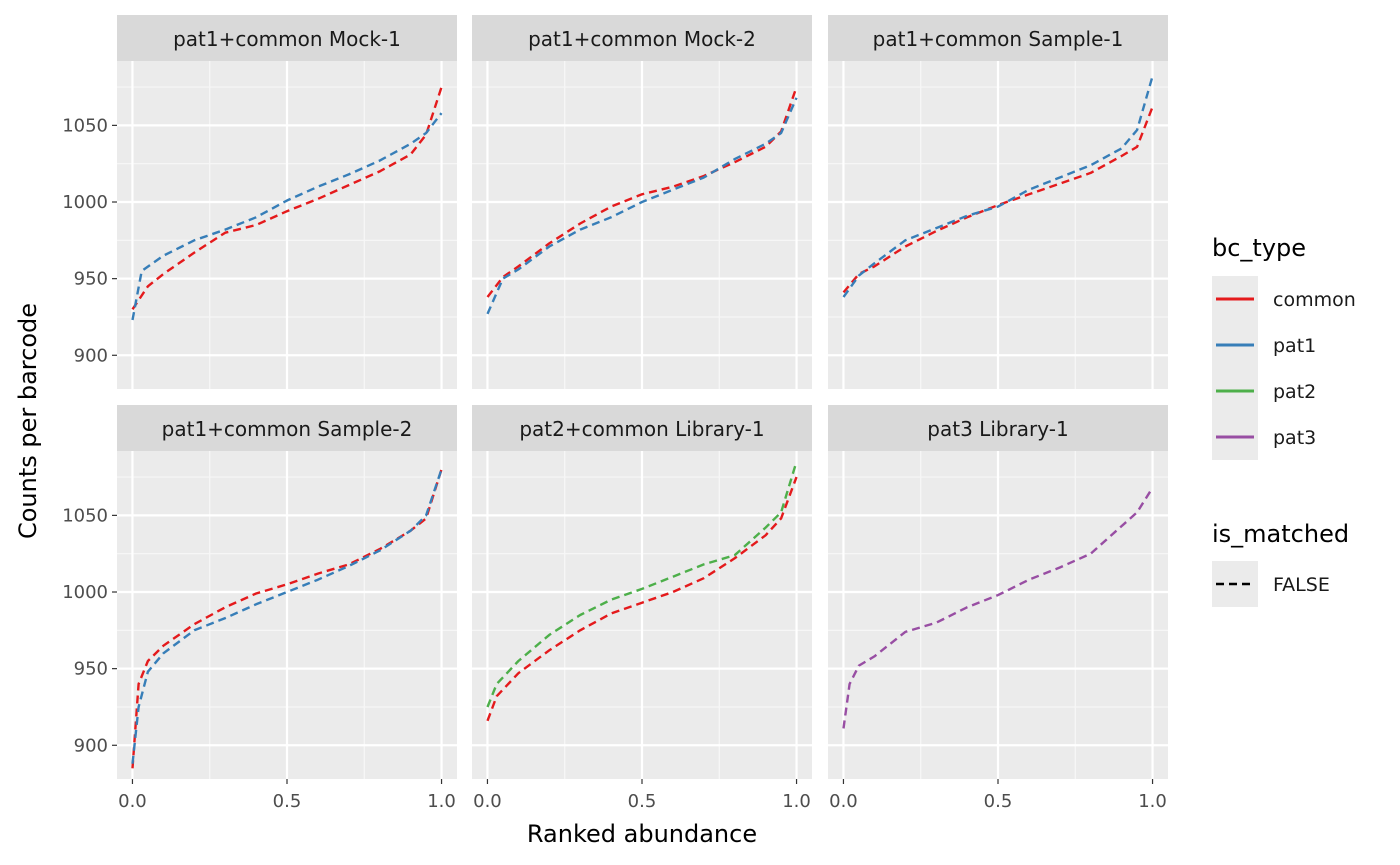  I want to click on legend-label-FALSE: FALSE, so click(1301, 585).